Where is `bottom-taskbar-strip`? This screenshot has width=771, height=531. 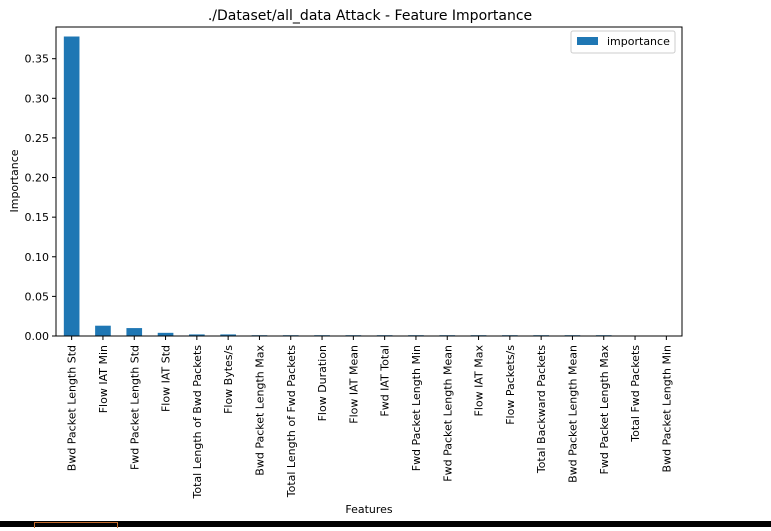 bottom-taskbar-strip is located at coordinates (385, 524).